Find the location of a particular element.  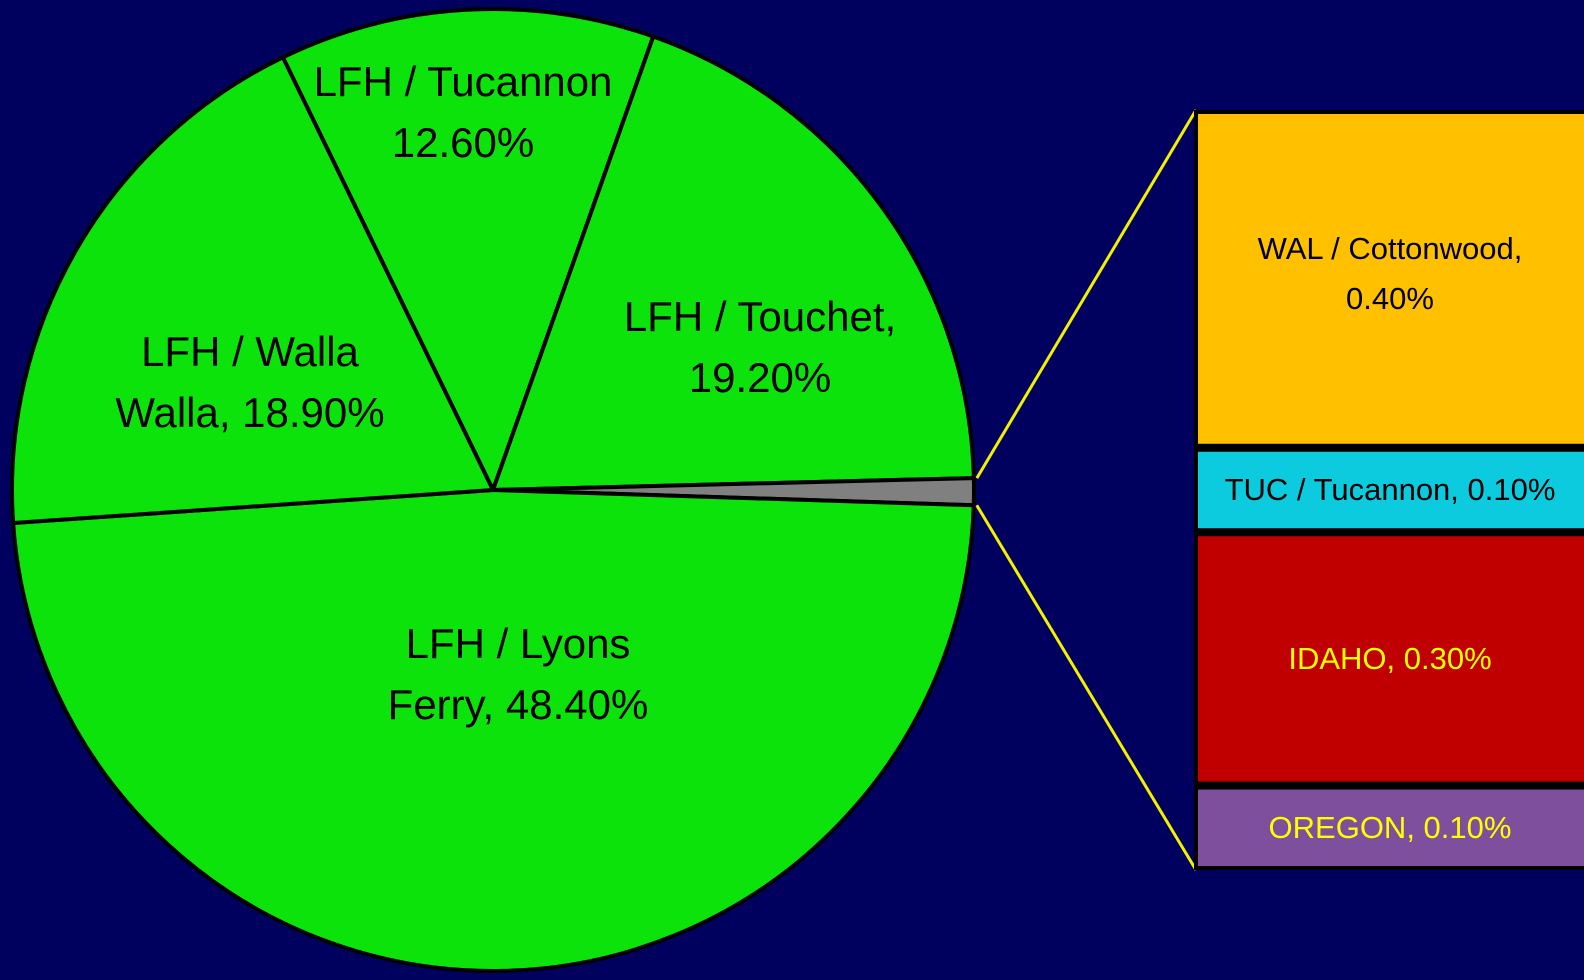

data-label-text: LFH / Walla Walla, 18.90% is located at coordinates (250, 382).